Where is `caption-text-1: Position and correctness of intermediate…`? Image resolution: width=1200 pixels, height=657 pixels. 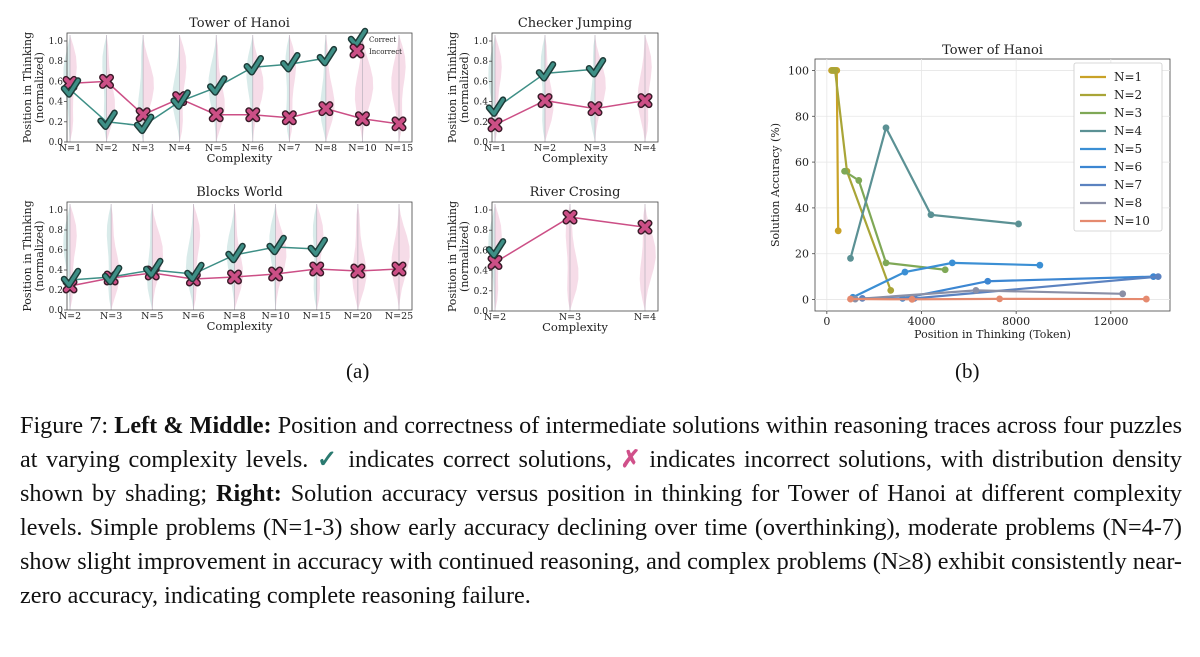
caption-text-1: Position and correctness of intermediate… is located at coordinates (601, 442).